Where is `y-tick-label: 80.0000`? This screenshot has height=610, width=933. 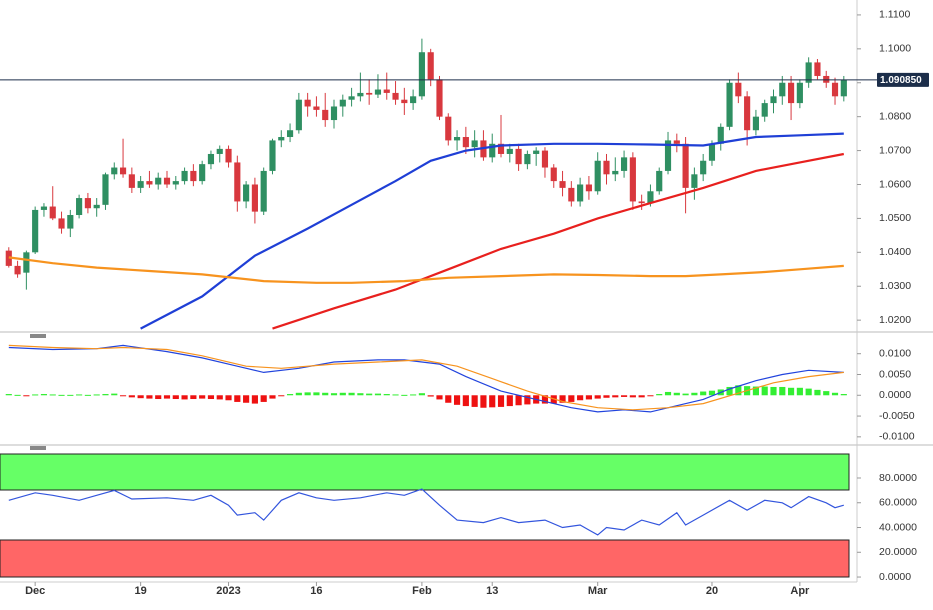 y-tick-label: 80.0000 is located at coordinates (898, 478).